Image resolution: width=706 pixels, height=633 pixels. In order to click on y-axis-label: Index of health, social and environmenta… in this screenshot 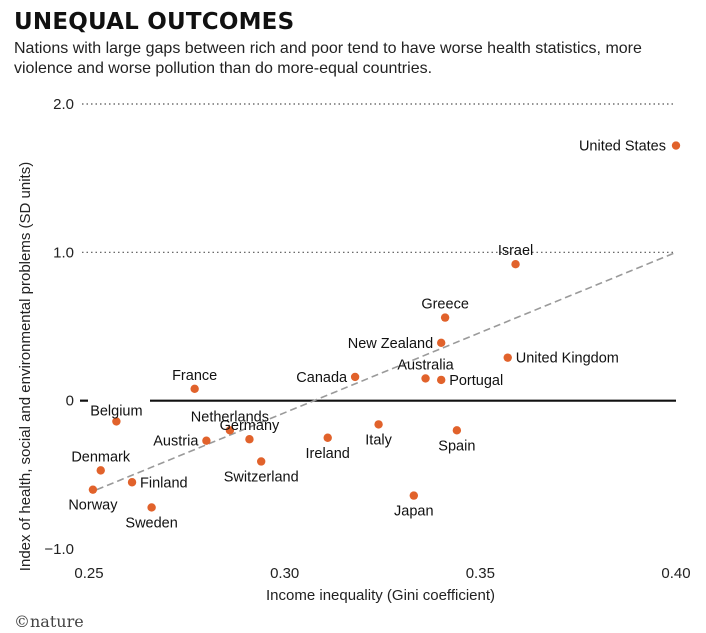, I will do `click(25, 366)`.